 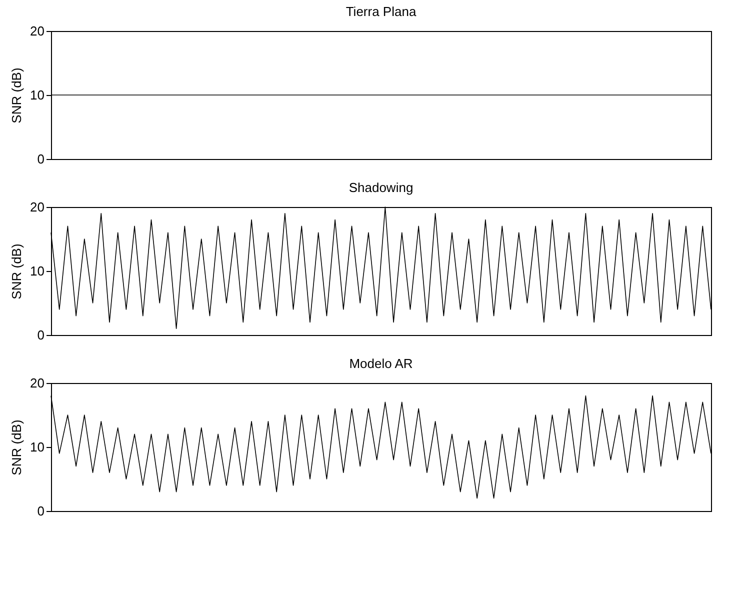 I want to click on chart-title: Tierra Plana, so click(x=381, y=11).